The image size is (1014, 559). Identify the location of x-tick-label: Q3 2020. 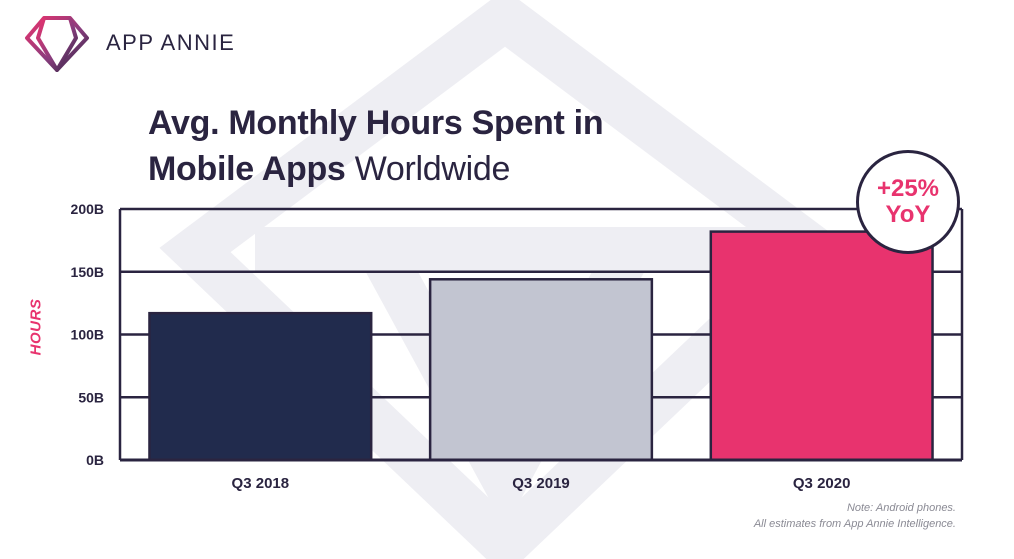
(822, 483).